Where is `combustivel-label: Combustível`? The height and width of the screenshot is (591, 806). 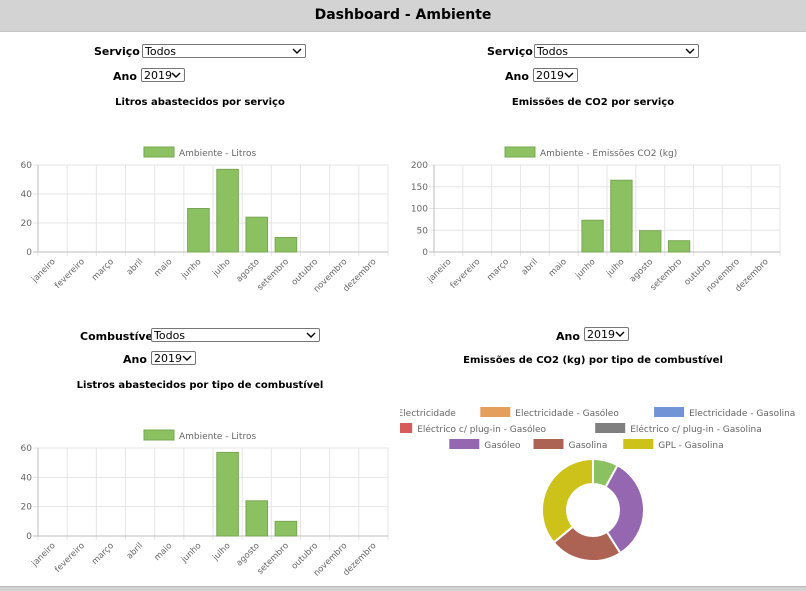 combustivel-label: Combustível is located at coordinates (118, 336).